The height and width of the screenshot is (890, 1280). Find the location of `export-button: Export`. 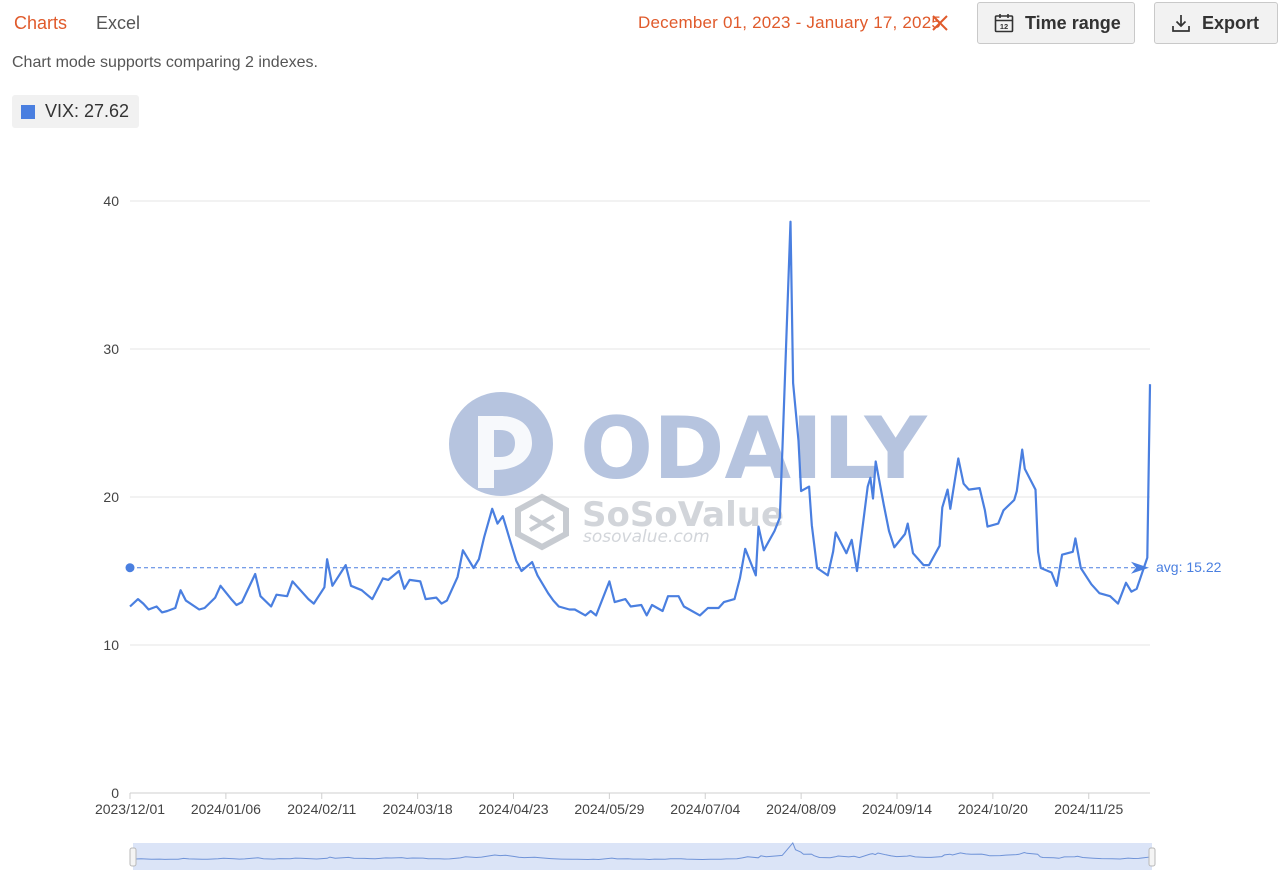

export-button: Export is located at coordinates (1216, 23).